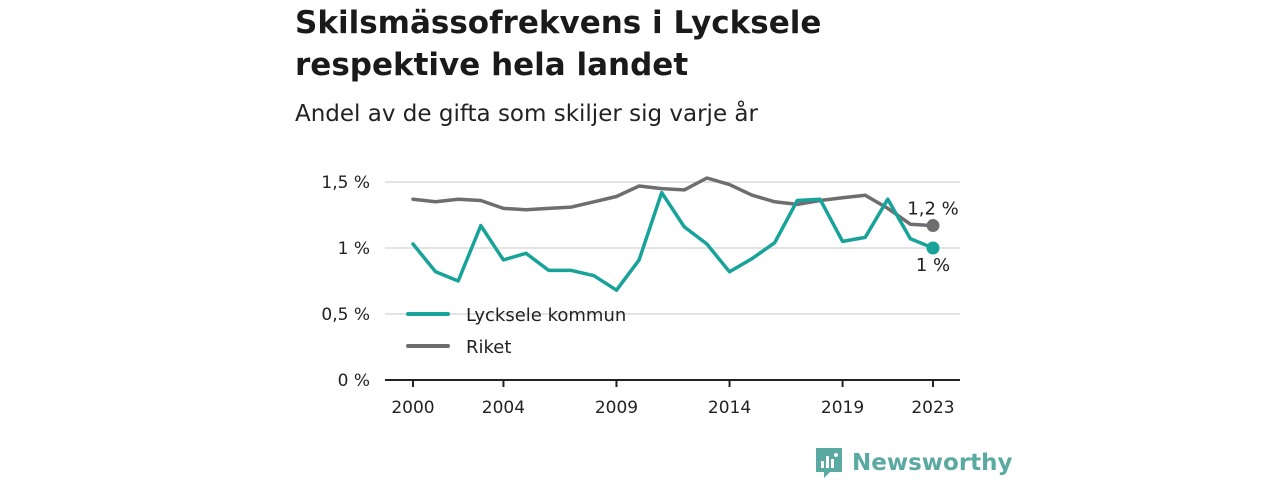  Describe the element at coordinates (488, 347) in the screenshot. I see `legend-label-riket: Riket` at that location.